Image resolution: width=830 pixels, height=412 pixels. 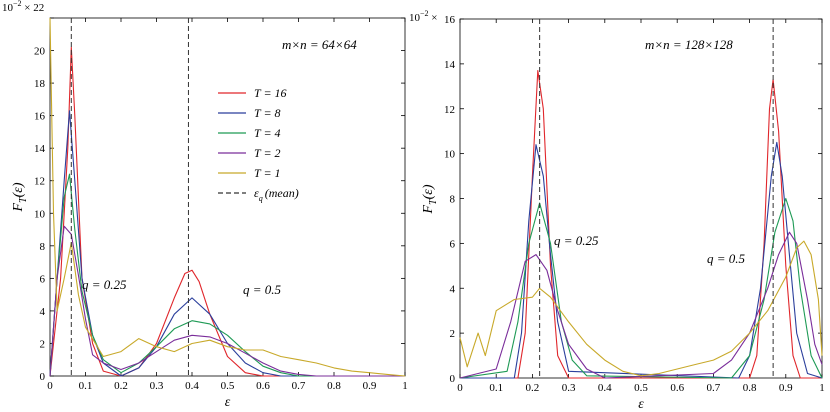 I want to click on legend-entry: T = 8, so click(x=267, y=113).